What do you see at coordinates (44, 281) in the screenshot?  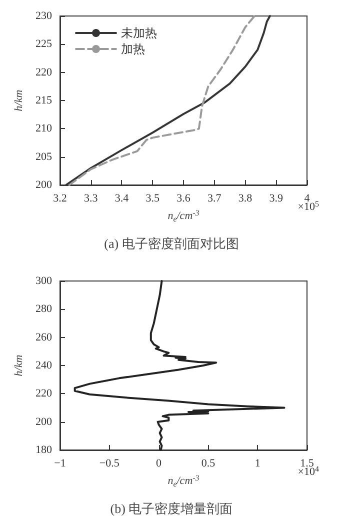 I see `y-tick-label: 300` at bounding box center [44, 281].